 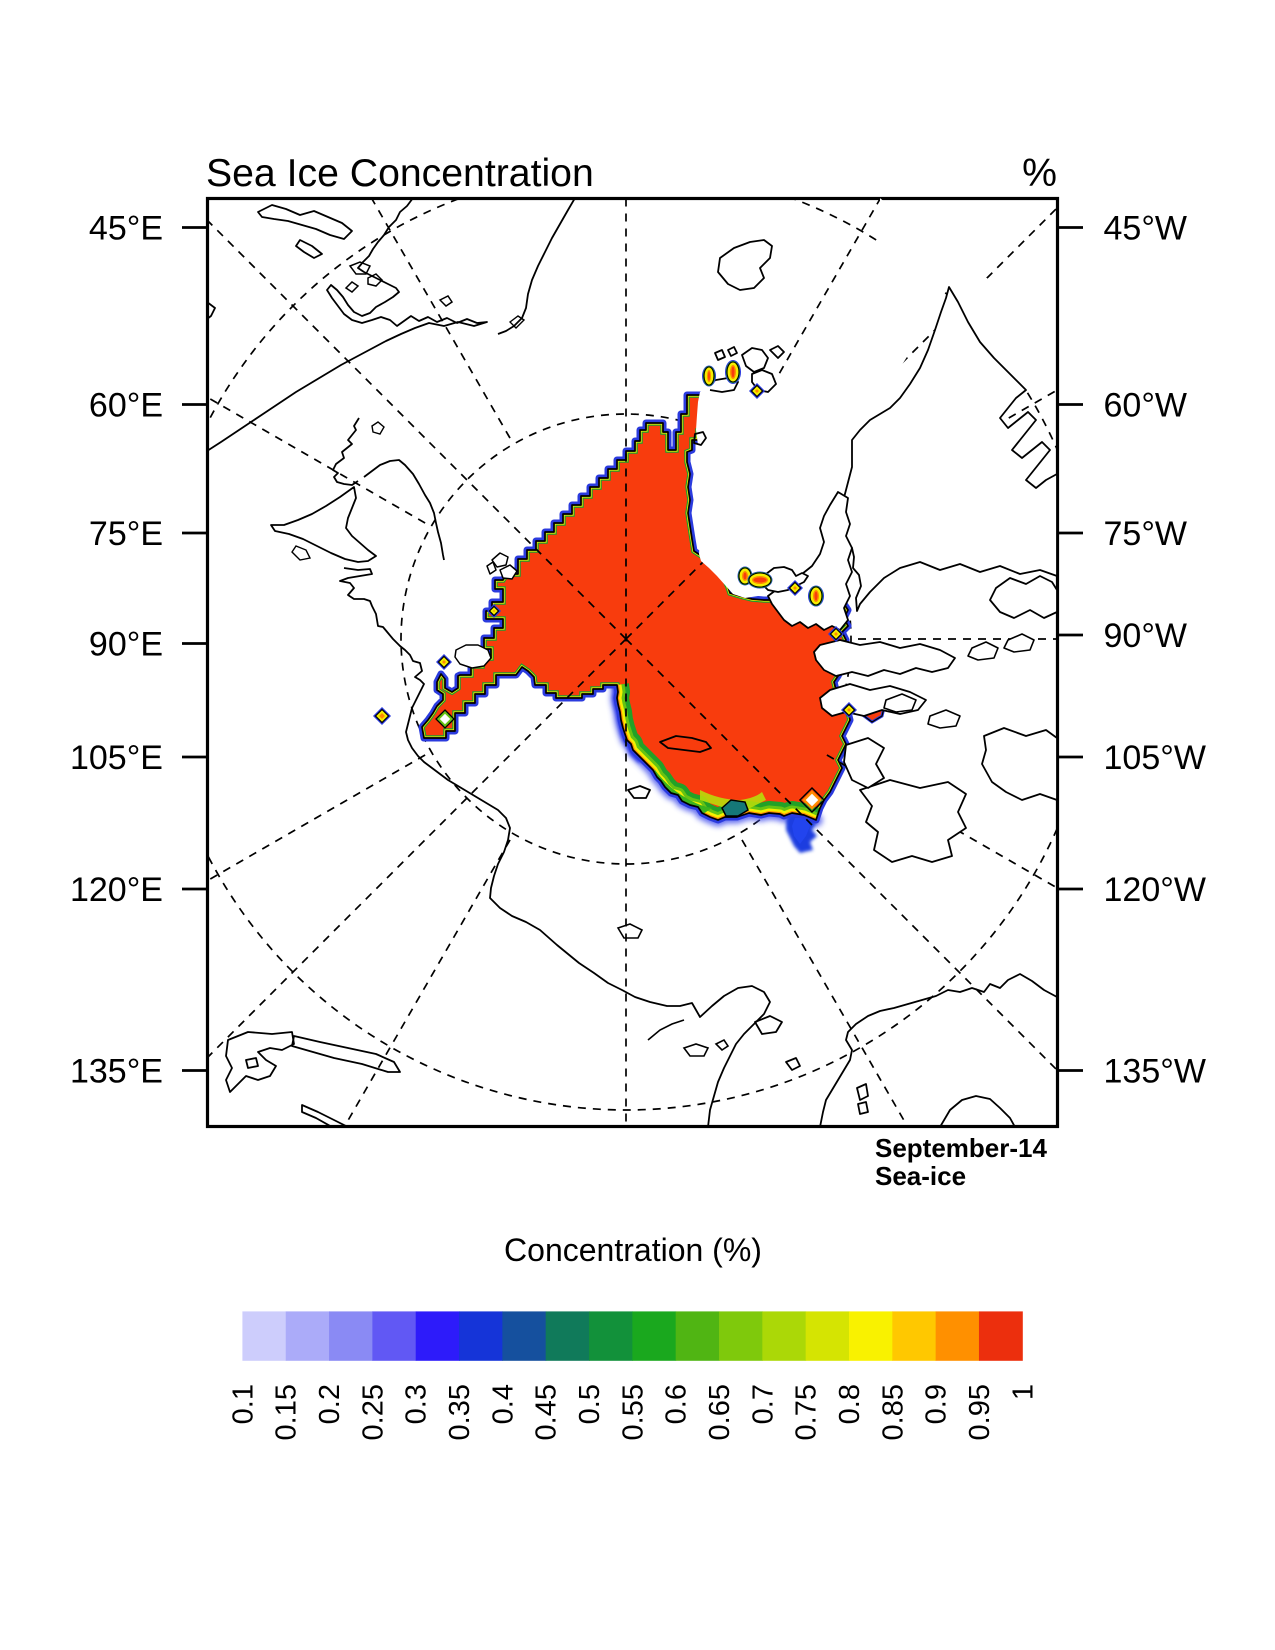 What do you see at coordinates (330, 1404) in the screenshot?
I see `svg-text: 0.2` at bounding box center [330, 1404].